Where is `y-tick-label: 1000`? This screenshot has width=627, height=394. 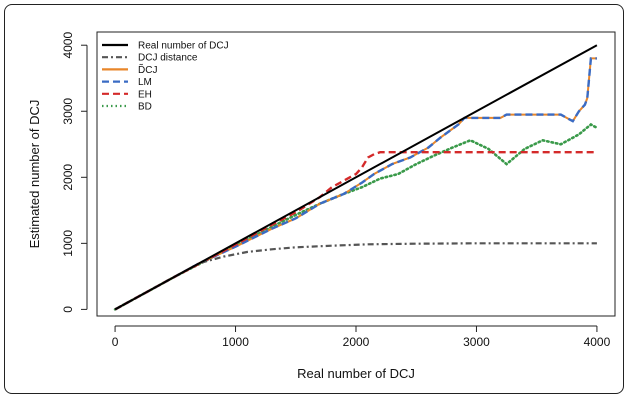
y-tick-label: 1000 is located at coordinates (68, 243).